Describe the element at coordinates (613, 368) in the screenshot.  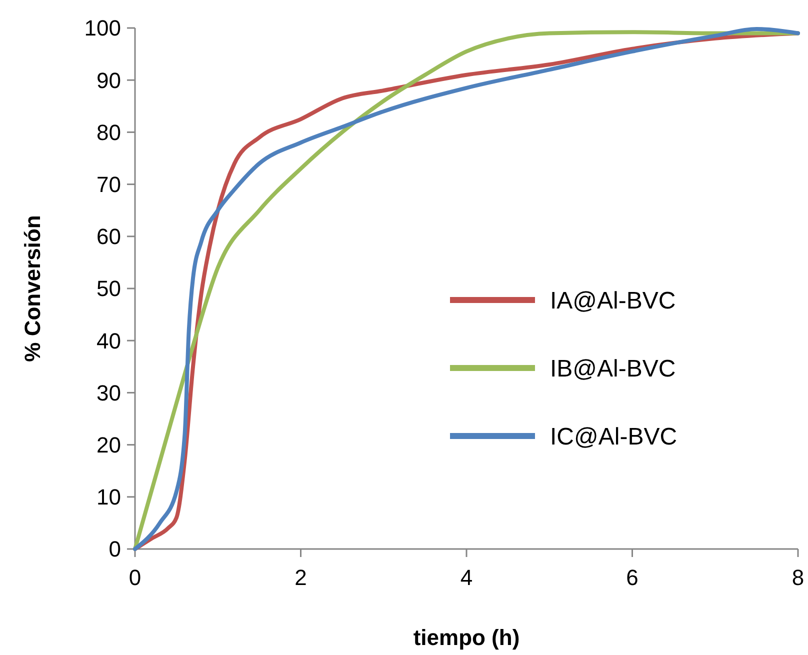
I see `legend-label: IB@Al-BVC` at that location.